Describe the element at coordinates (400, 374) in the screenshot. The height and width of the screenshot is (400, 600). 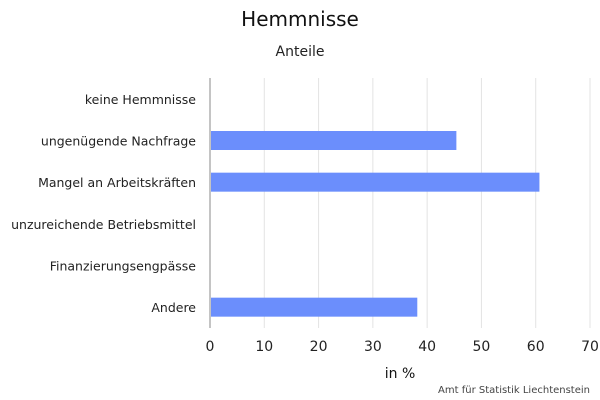
I see `x-axis-title: in %` at that location.